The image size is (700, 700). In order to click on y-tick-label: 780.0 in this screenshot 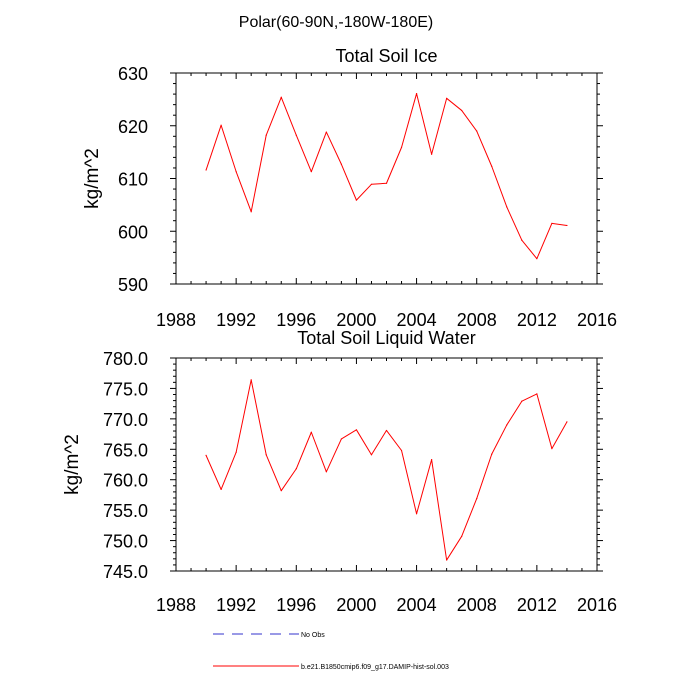, I will do `click(125, 359)`.